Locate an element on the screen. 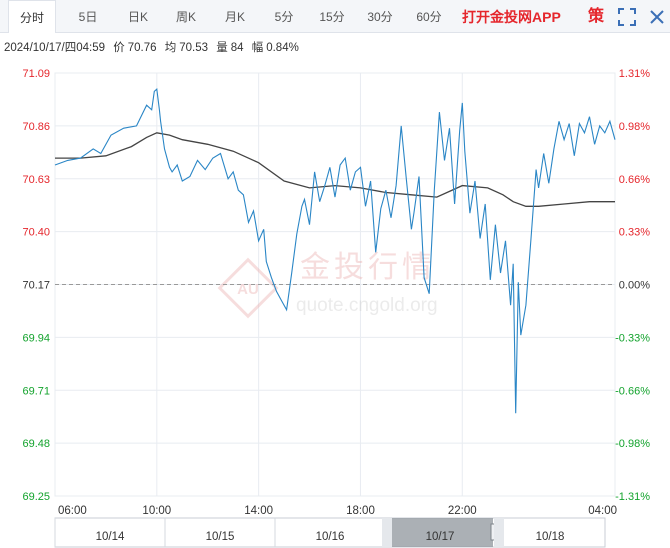 Image resolution: width=670 pixels, height=548 pixels. watermark-brand: 金投行情 is located at coordinates (368, 267).